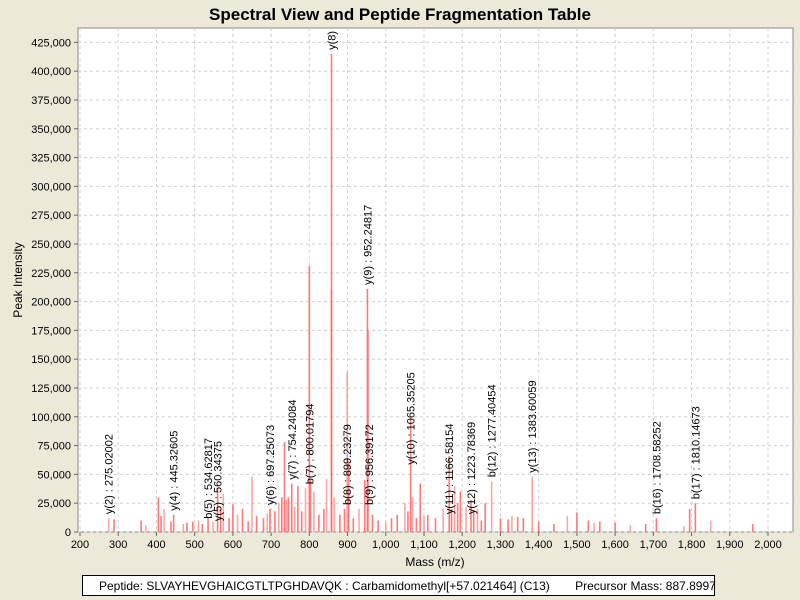 The image size is (800, 600). I want to click on peak-annotation-label: y(13) : 1383.60059, so click(533, 426).